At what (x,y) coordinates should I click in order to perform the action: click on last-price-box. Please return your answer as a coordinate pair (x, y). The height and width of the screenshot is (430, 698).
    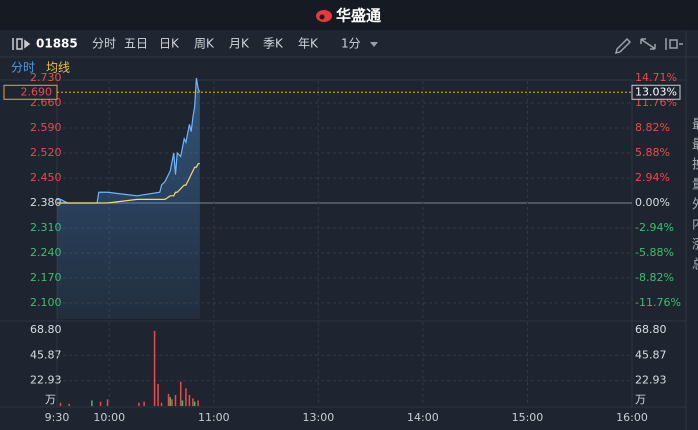
    Looking at the image, I should click on (30, 92).